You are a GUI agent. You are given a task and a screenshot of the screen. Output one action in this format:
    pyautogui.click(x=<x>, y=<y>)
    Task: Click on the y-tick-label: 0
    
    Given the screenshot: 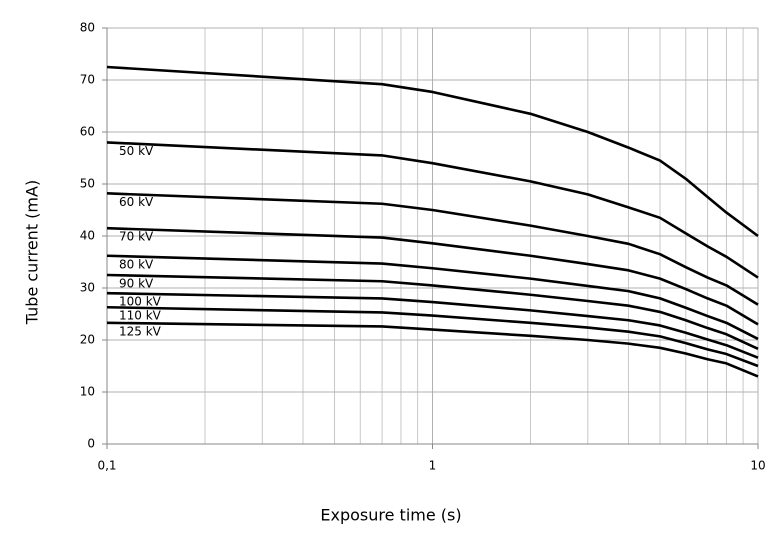 What is the action you would take?
    pyautogui.click(x=91, y=444)
    